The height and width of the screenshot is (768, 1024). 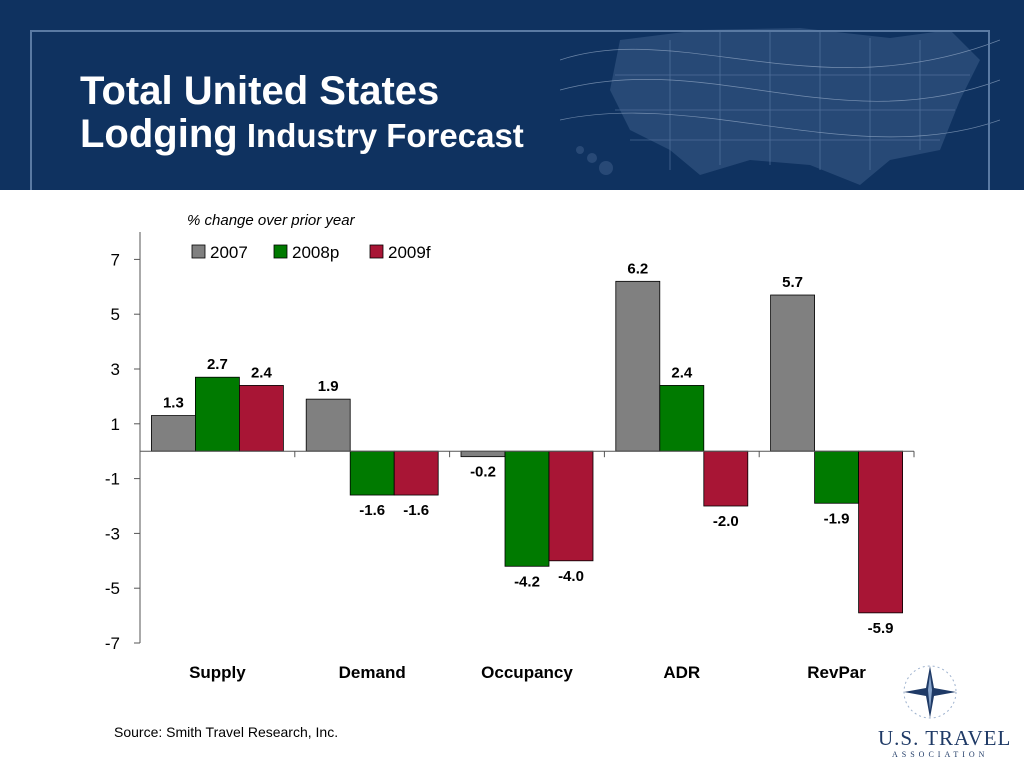 I want to click on title-line-2b: Industry Forecast, so click(x=380, y=136).